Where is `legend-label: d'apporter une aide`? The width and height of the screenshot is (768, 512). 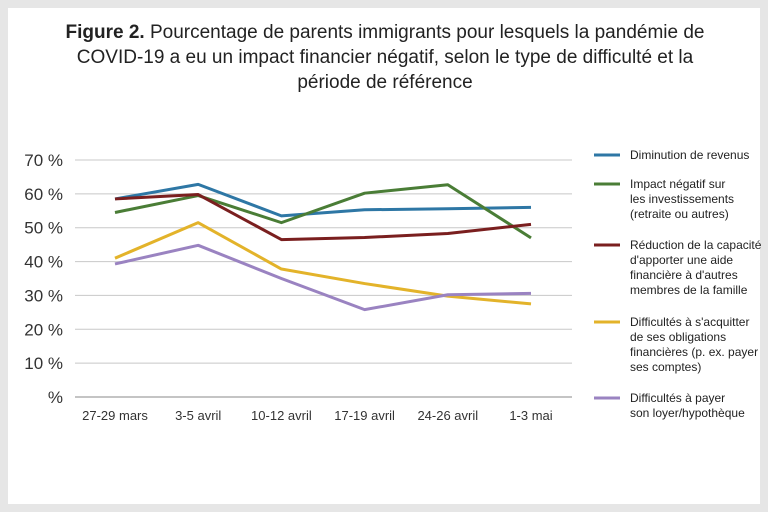 legend-label: d'apporter une aide is located at coordinates (681, 260).